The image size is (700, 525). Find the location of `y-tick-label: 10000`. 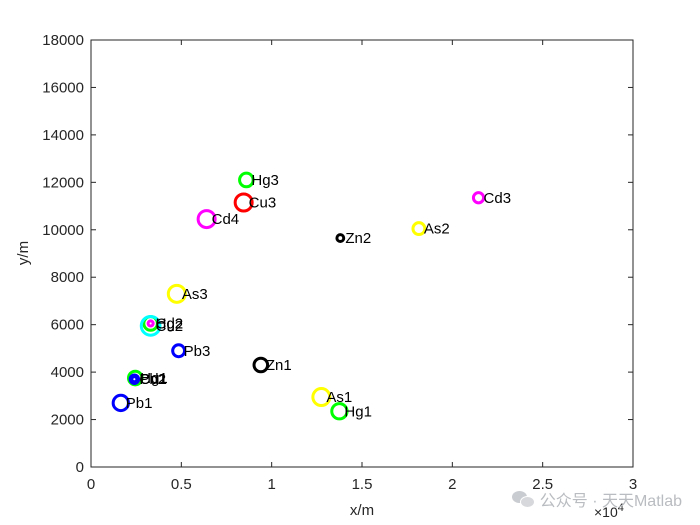

y-tick-label: 10000 is located at coordinates (63, 230).